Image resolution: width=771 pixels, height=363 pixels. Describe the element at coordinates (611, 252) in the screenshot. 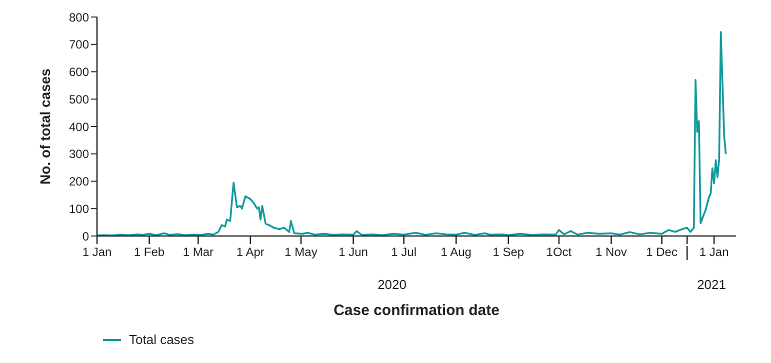

I see `x-tick-label: 1 Nov` at that location.